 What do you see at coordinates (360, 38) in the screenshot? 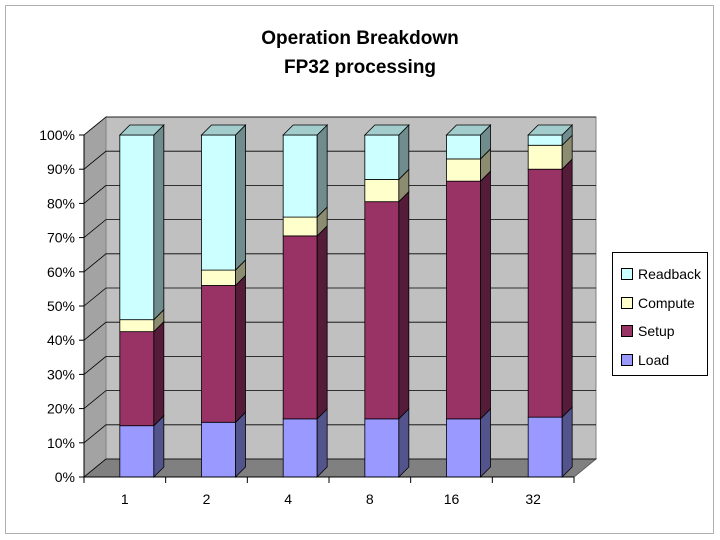
I see `chart-title: Operation Breakdown` at bounding box center [360, 38].